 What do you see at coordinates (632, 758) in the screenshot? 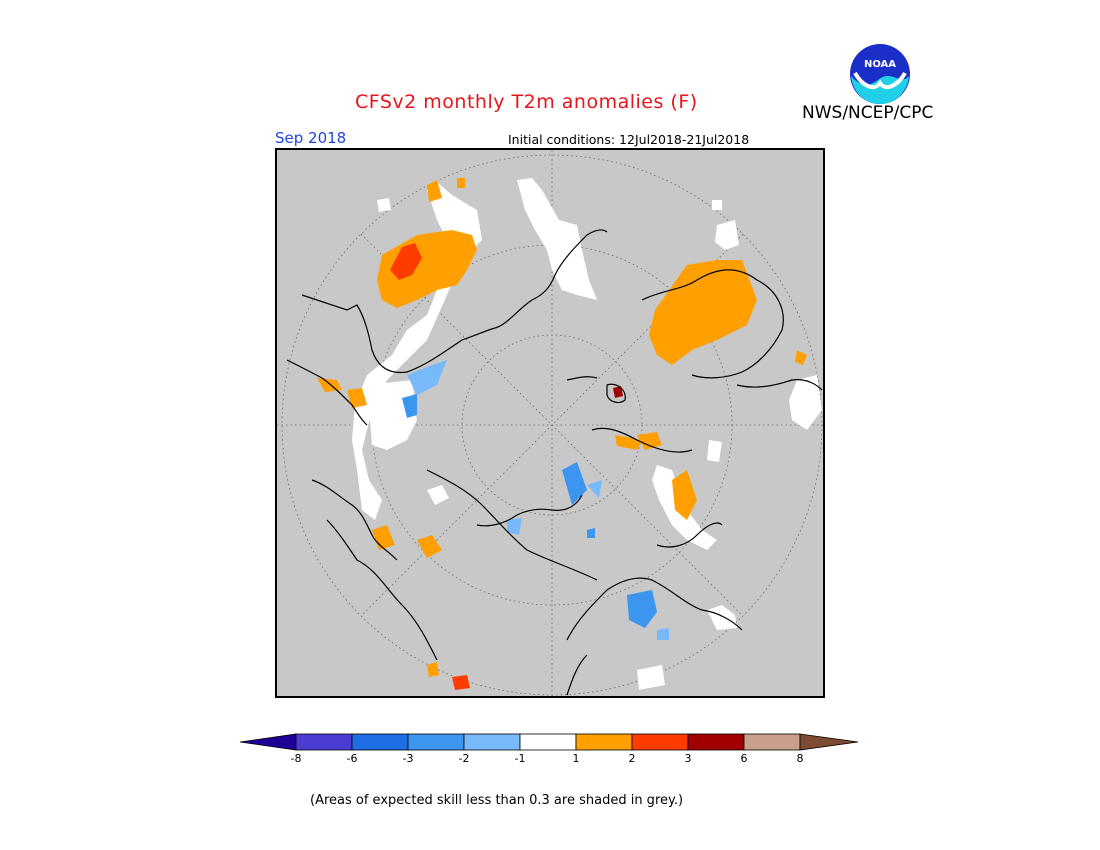
I see `scale-tick-label: 2` at bounding box center [632, 758].